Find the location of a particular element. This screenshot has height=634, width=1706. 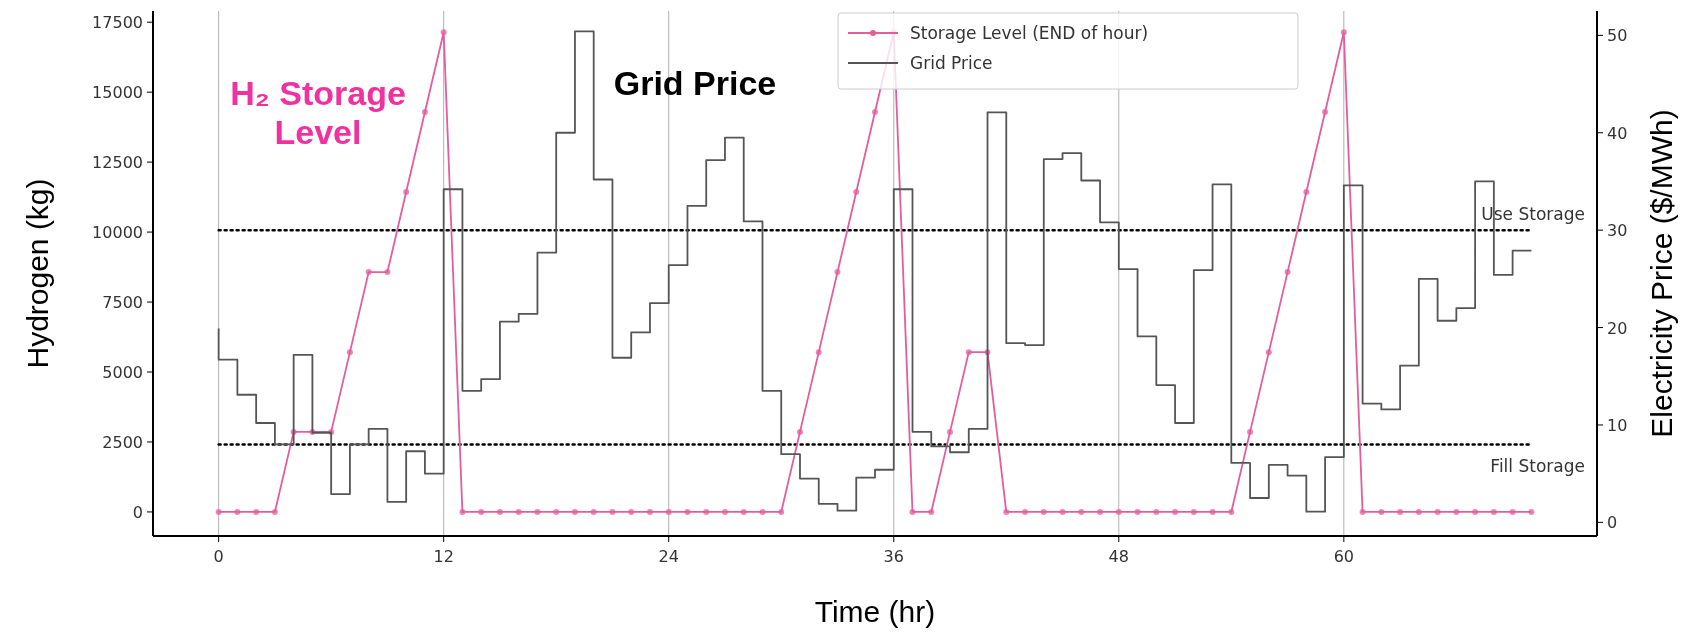

x-tick-label: 36 is located at coordinates (893, 556).